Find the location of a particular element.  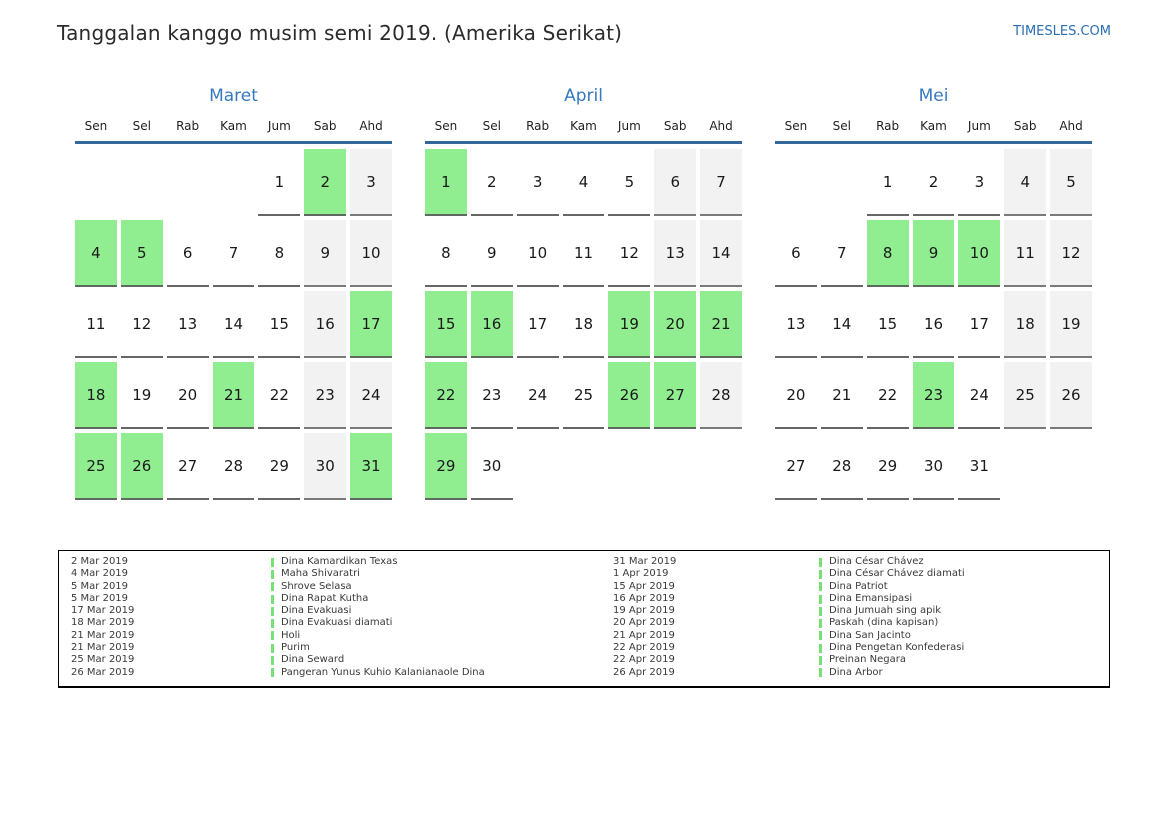

site-link: TIMESLES.COM is located at coordinates (1062, 31).